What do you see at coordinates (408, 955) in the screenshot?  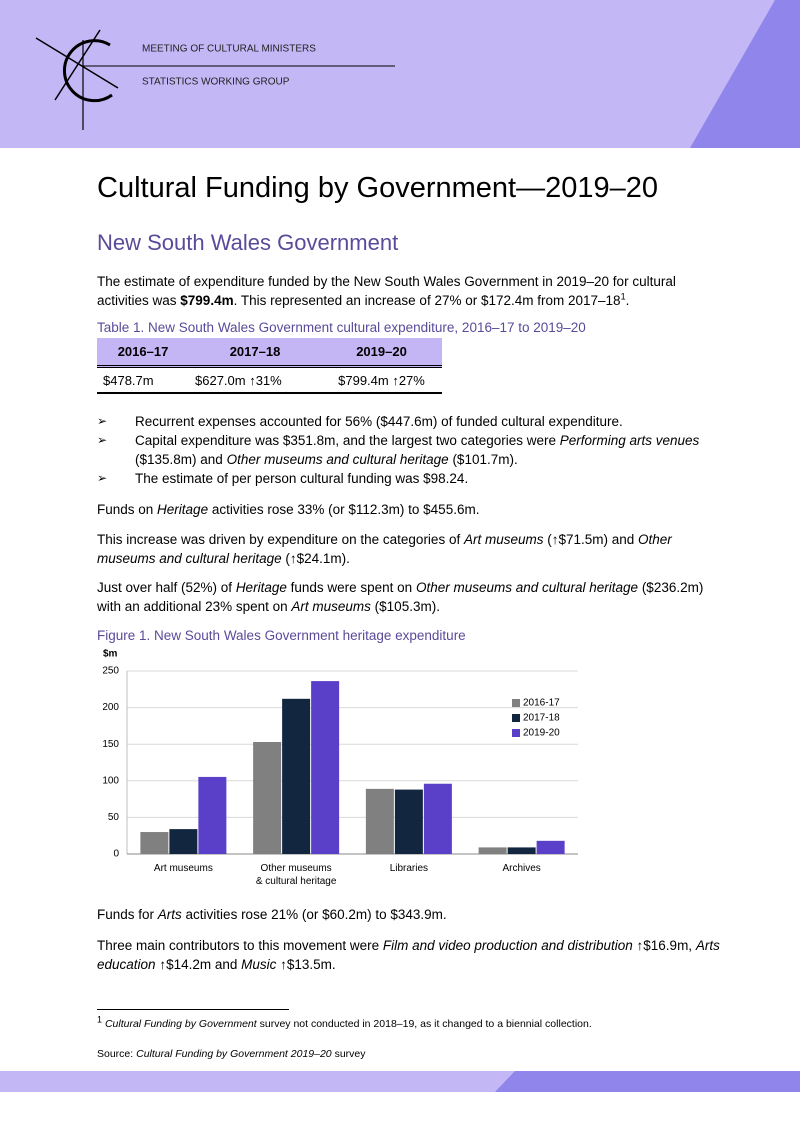 I see `text: Arts education` at bounding box center [408, 955].